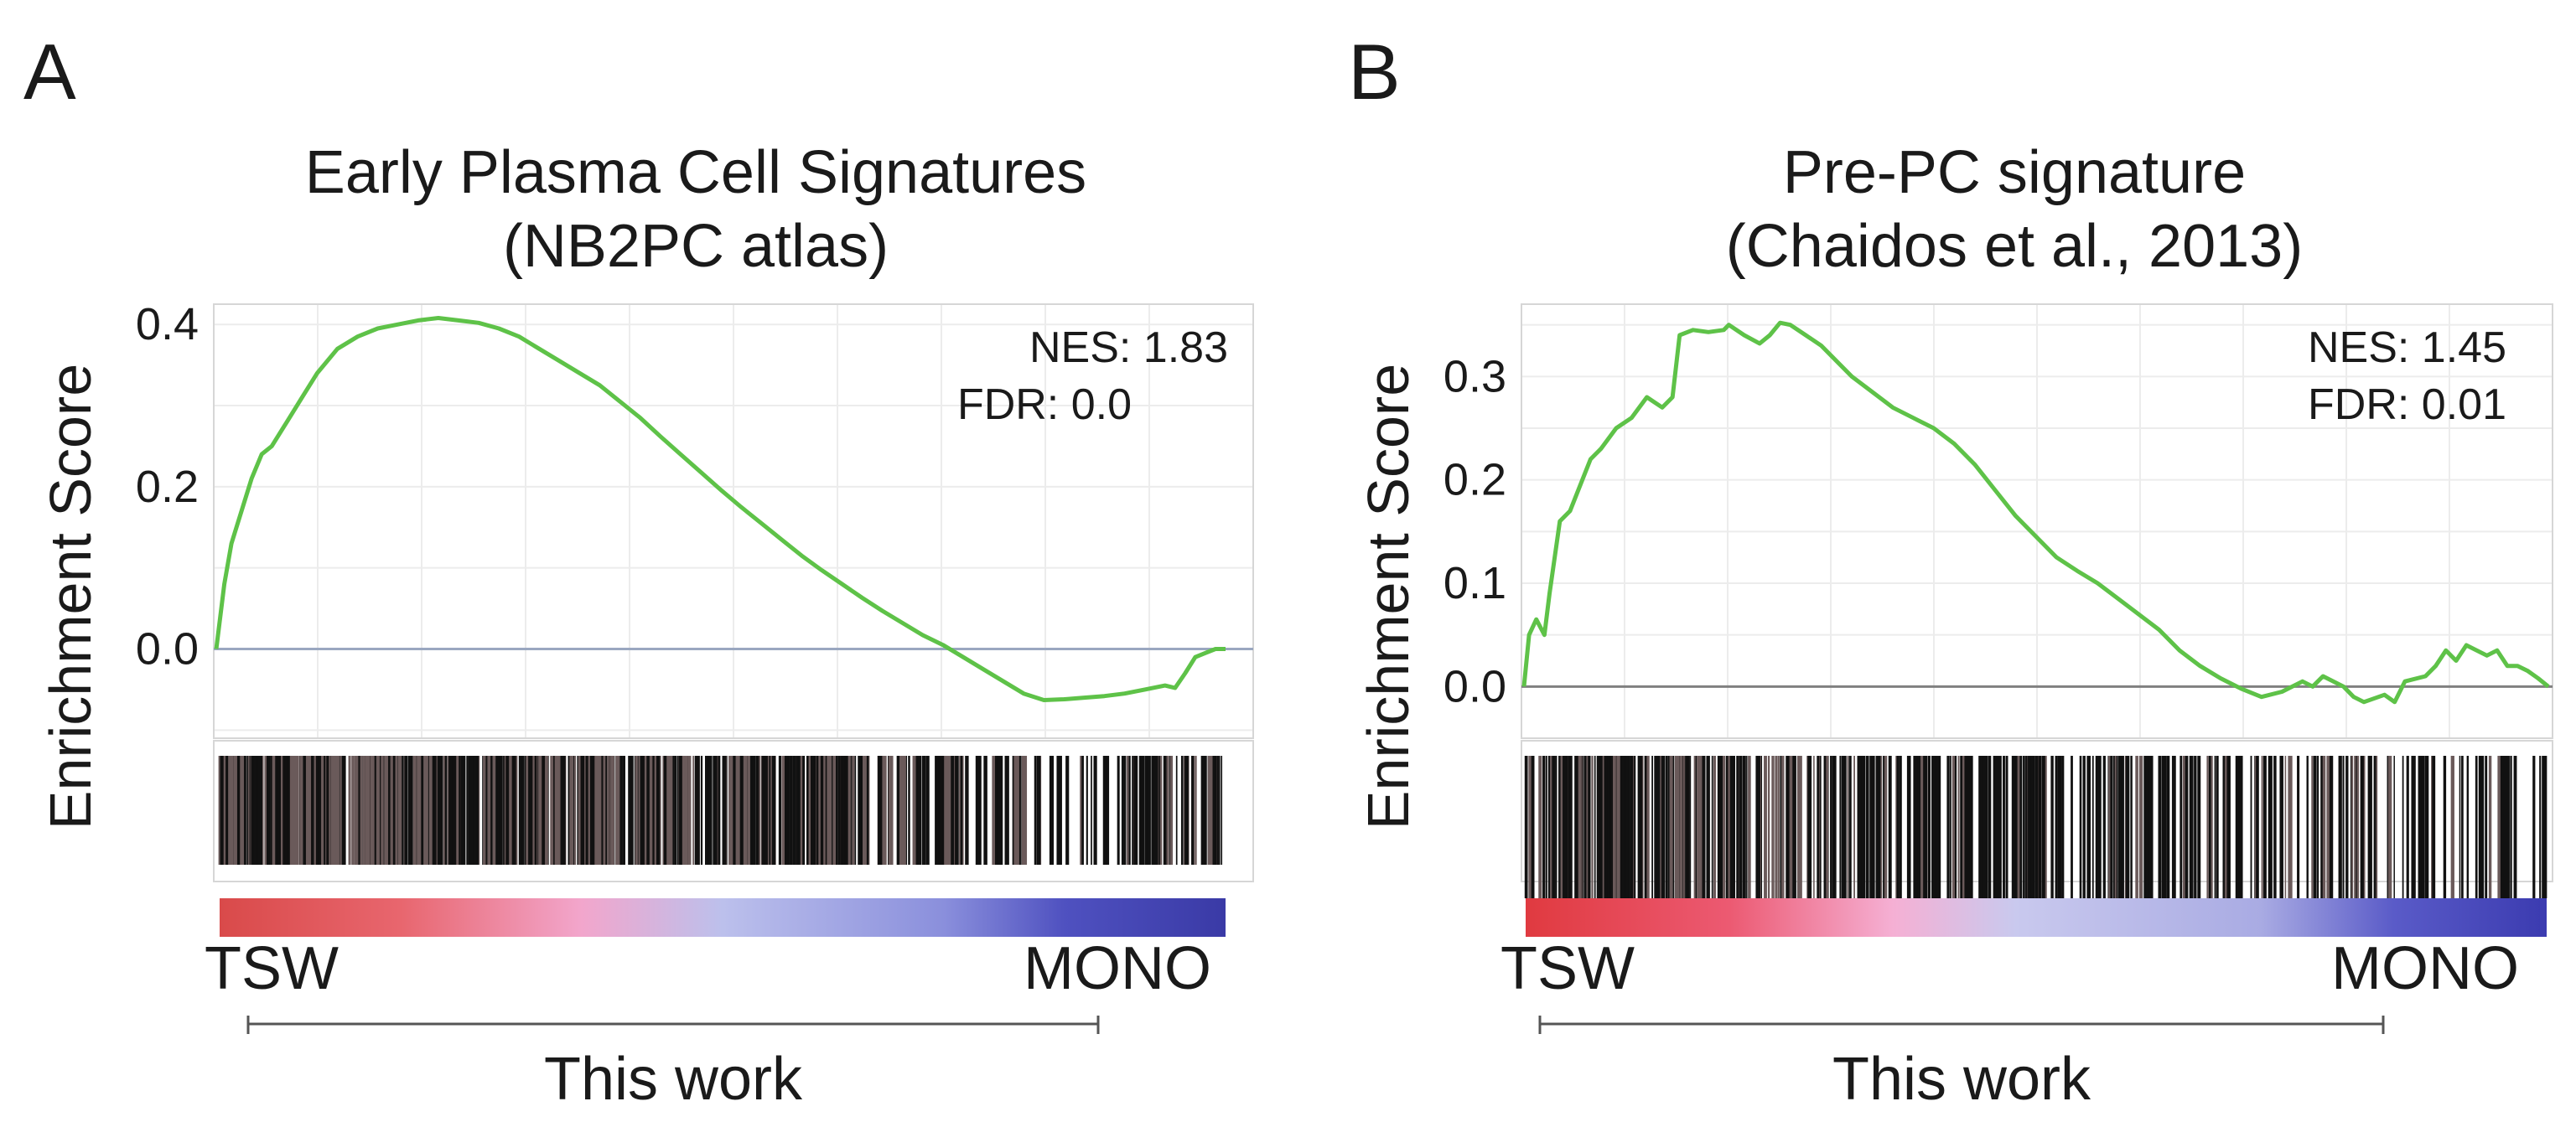  Describe the element at coordinates (49, 72) in the screenshot. I see `panel-label: A` at that location.